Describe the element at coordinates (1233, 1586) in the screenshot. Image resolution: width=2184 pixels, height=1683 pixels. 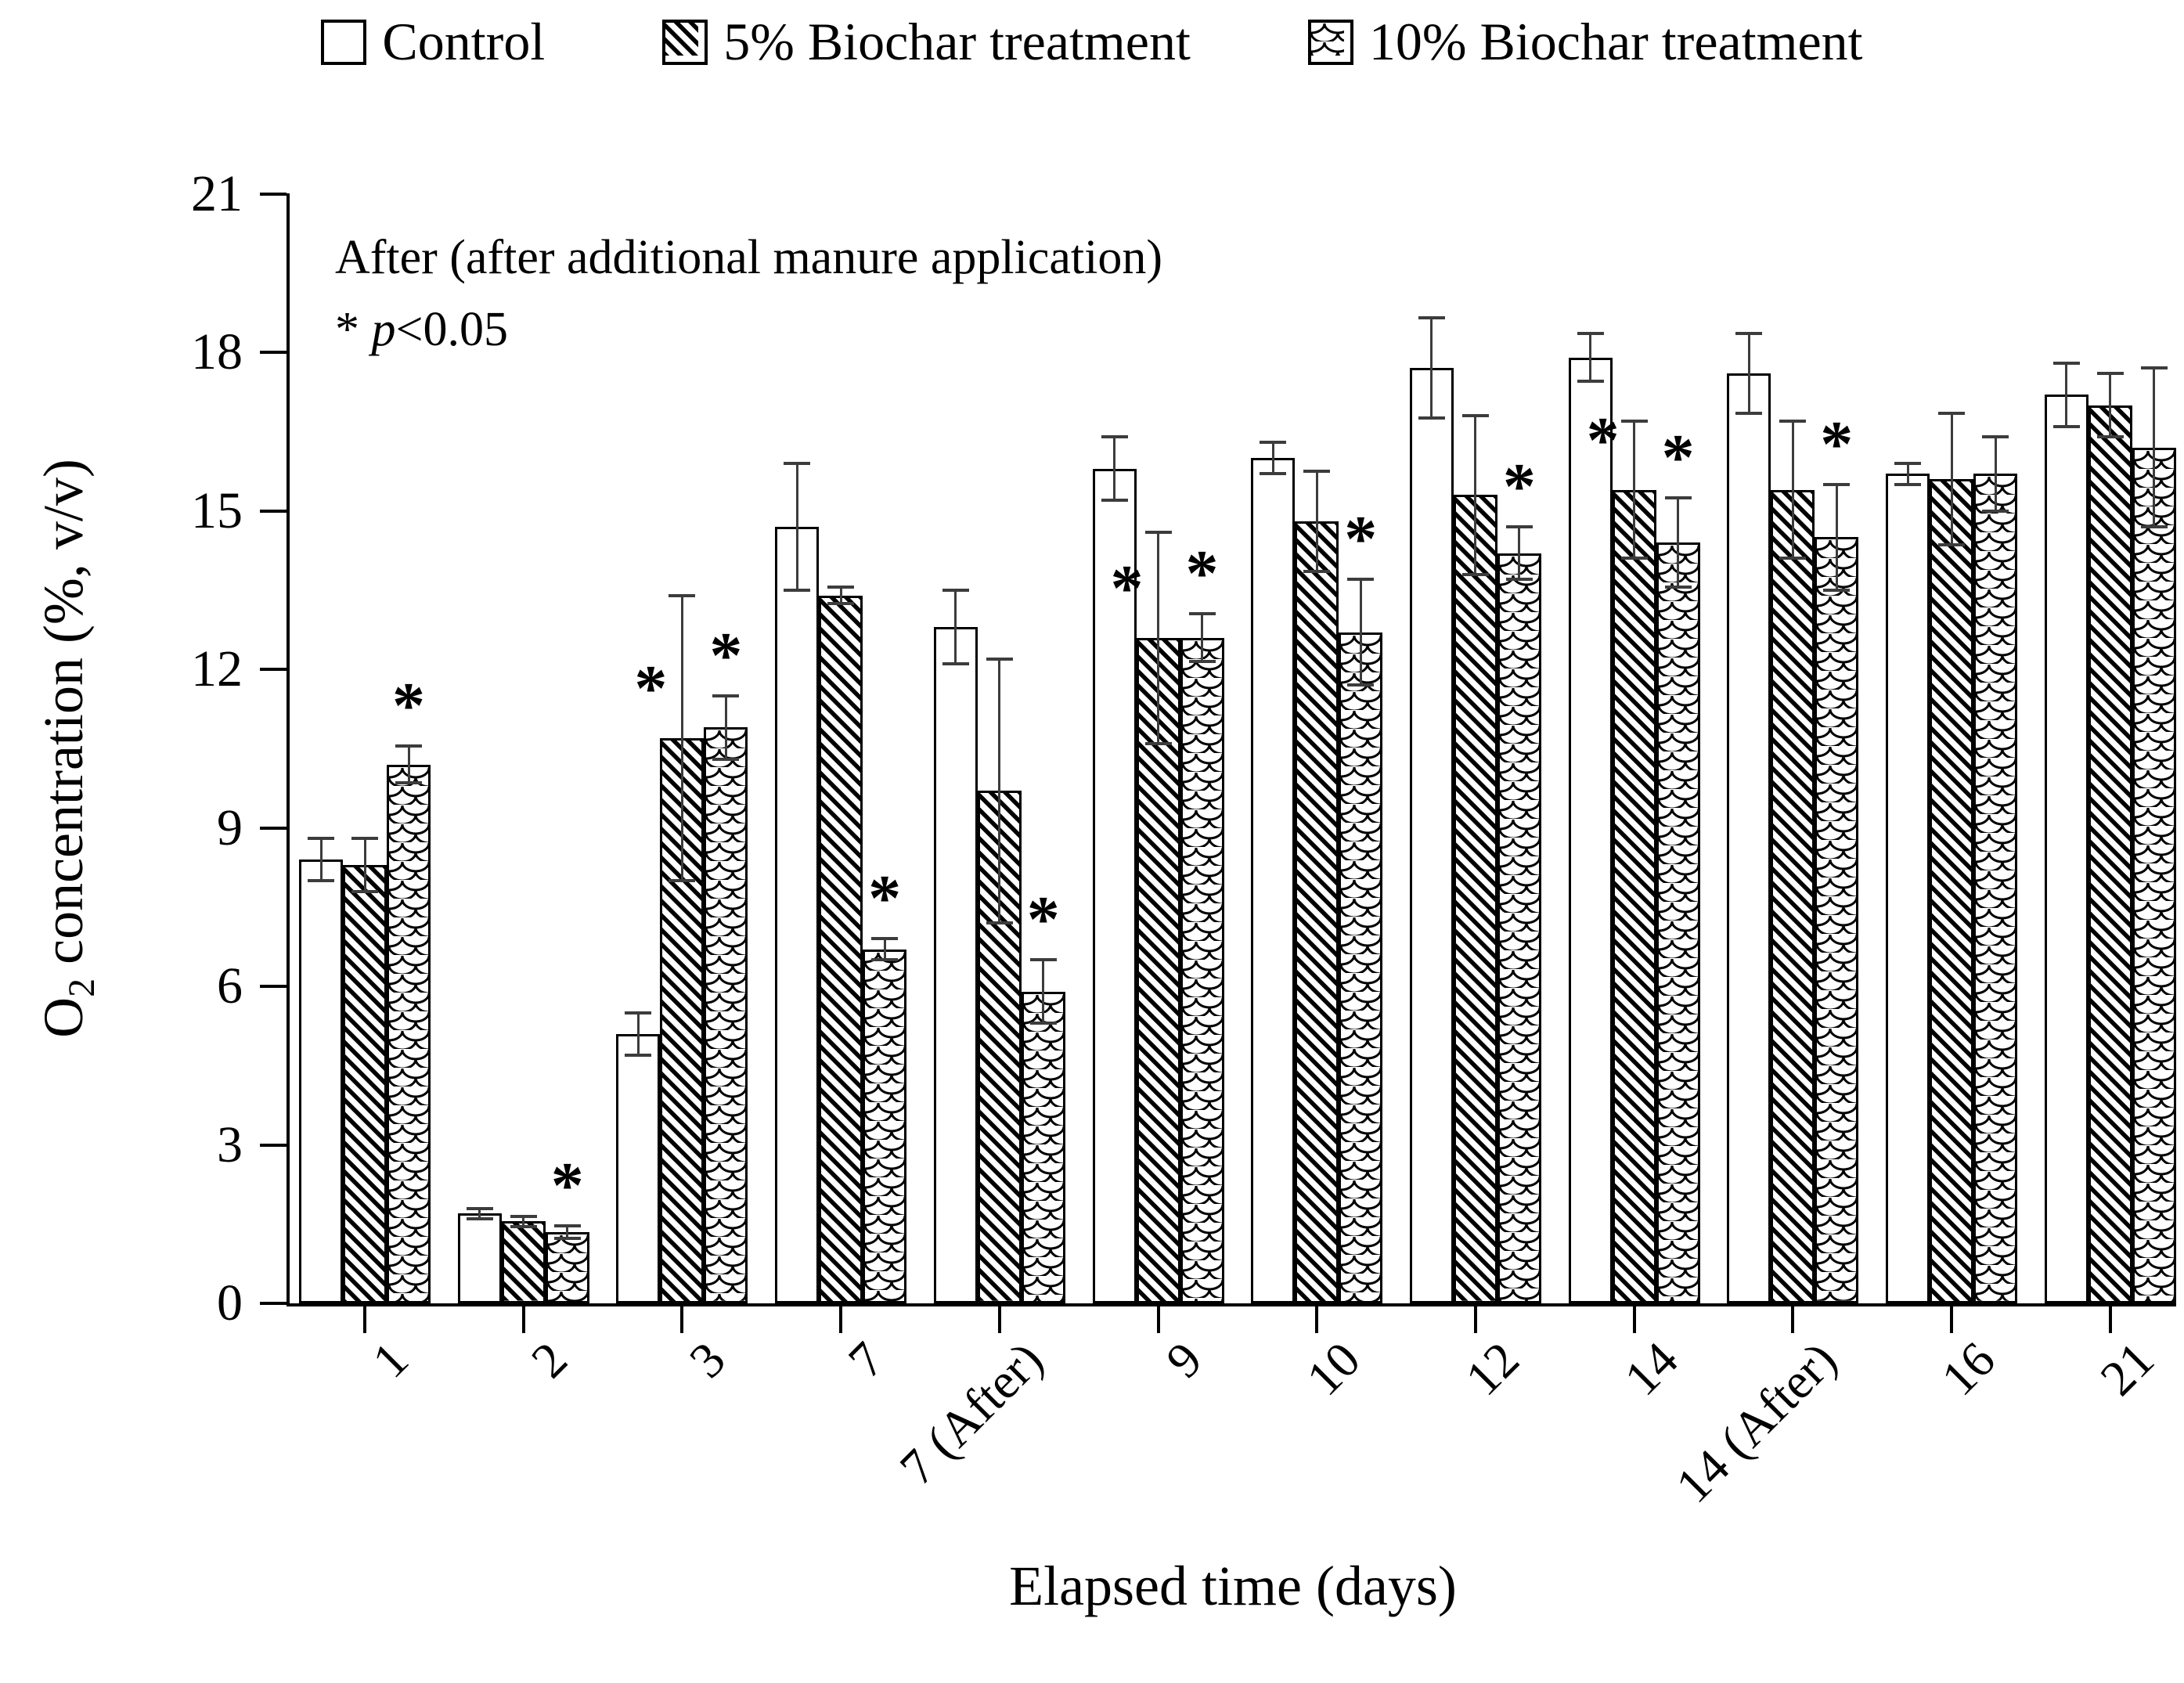
I see `x-axis-title: Elapsed time (days)` at that location.